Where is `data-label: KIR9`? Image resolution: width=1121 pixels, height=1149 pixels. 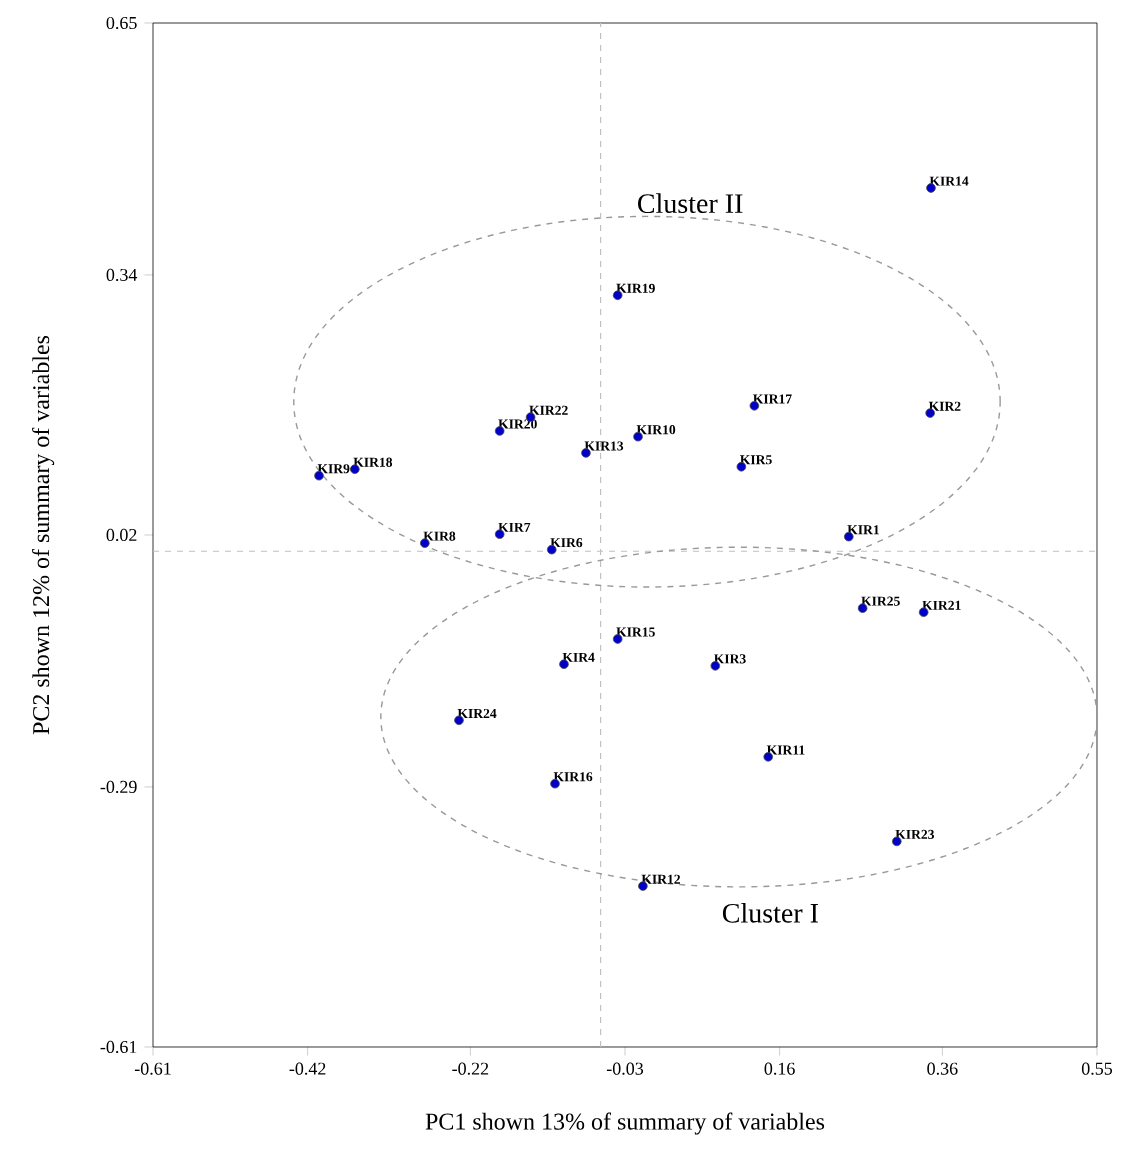 data-label: KIR9 is located at coordinates (333, 469).